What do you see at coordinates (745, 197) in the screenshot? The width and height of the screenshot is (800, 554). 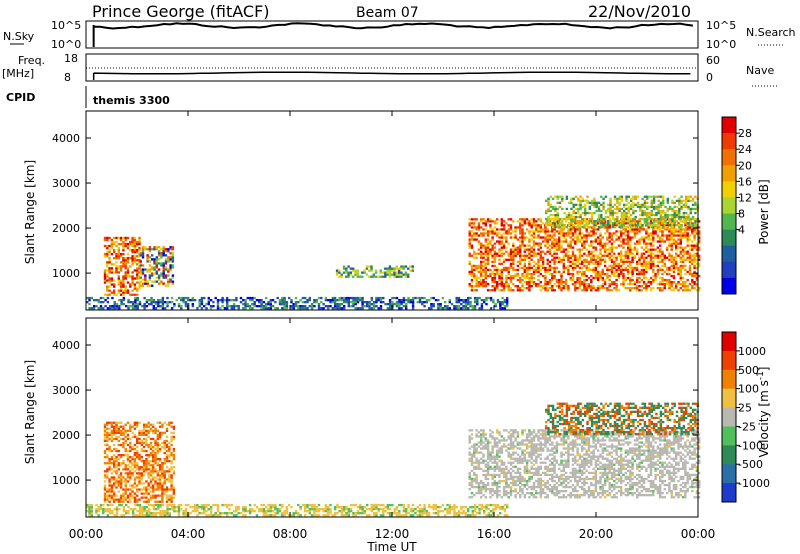 I see `colorbar-tick-label: 12` at bounding box center [745, 197].